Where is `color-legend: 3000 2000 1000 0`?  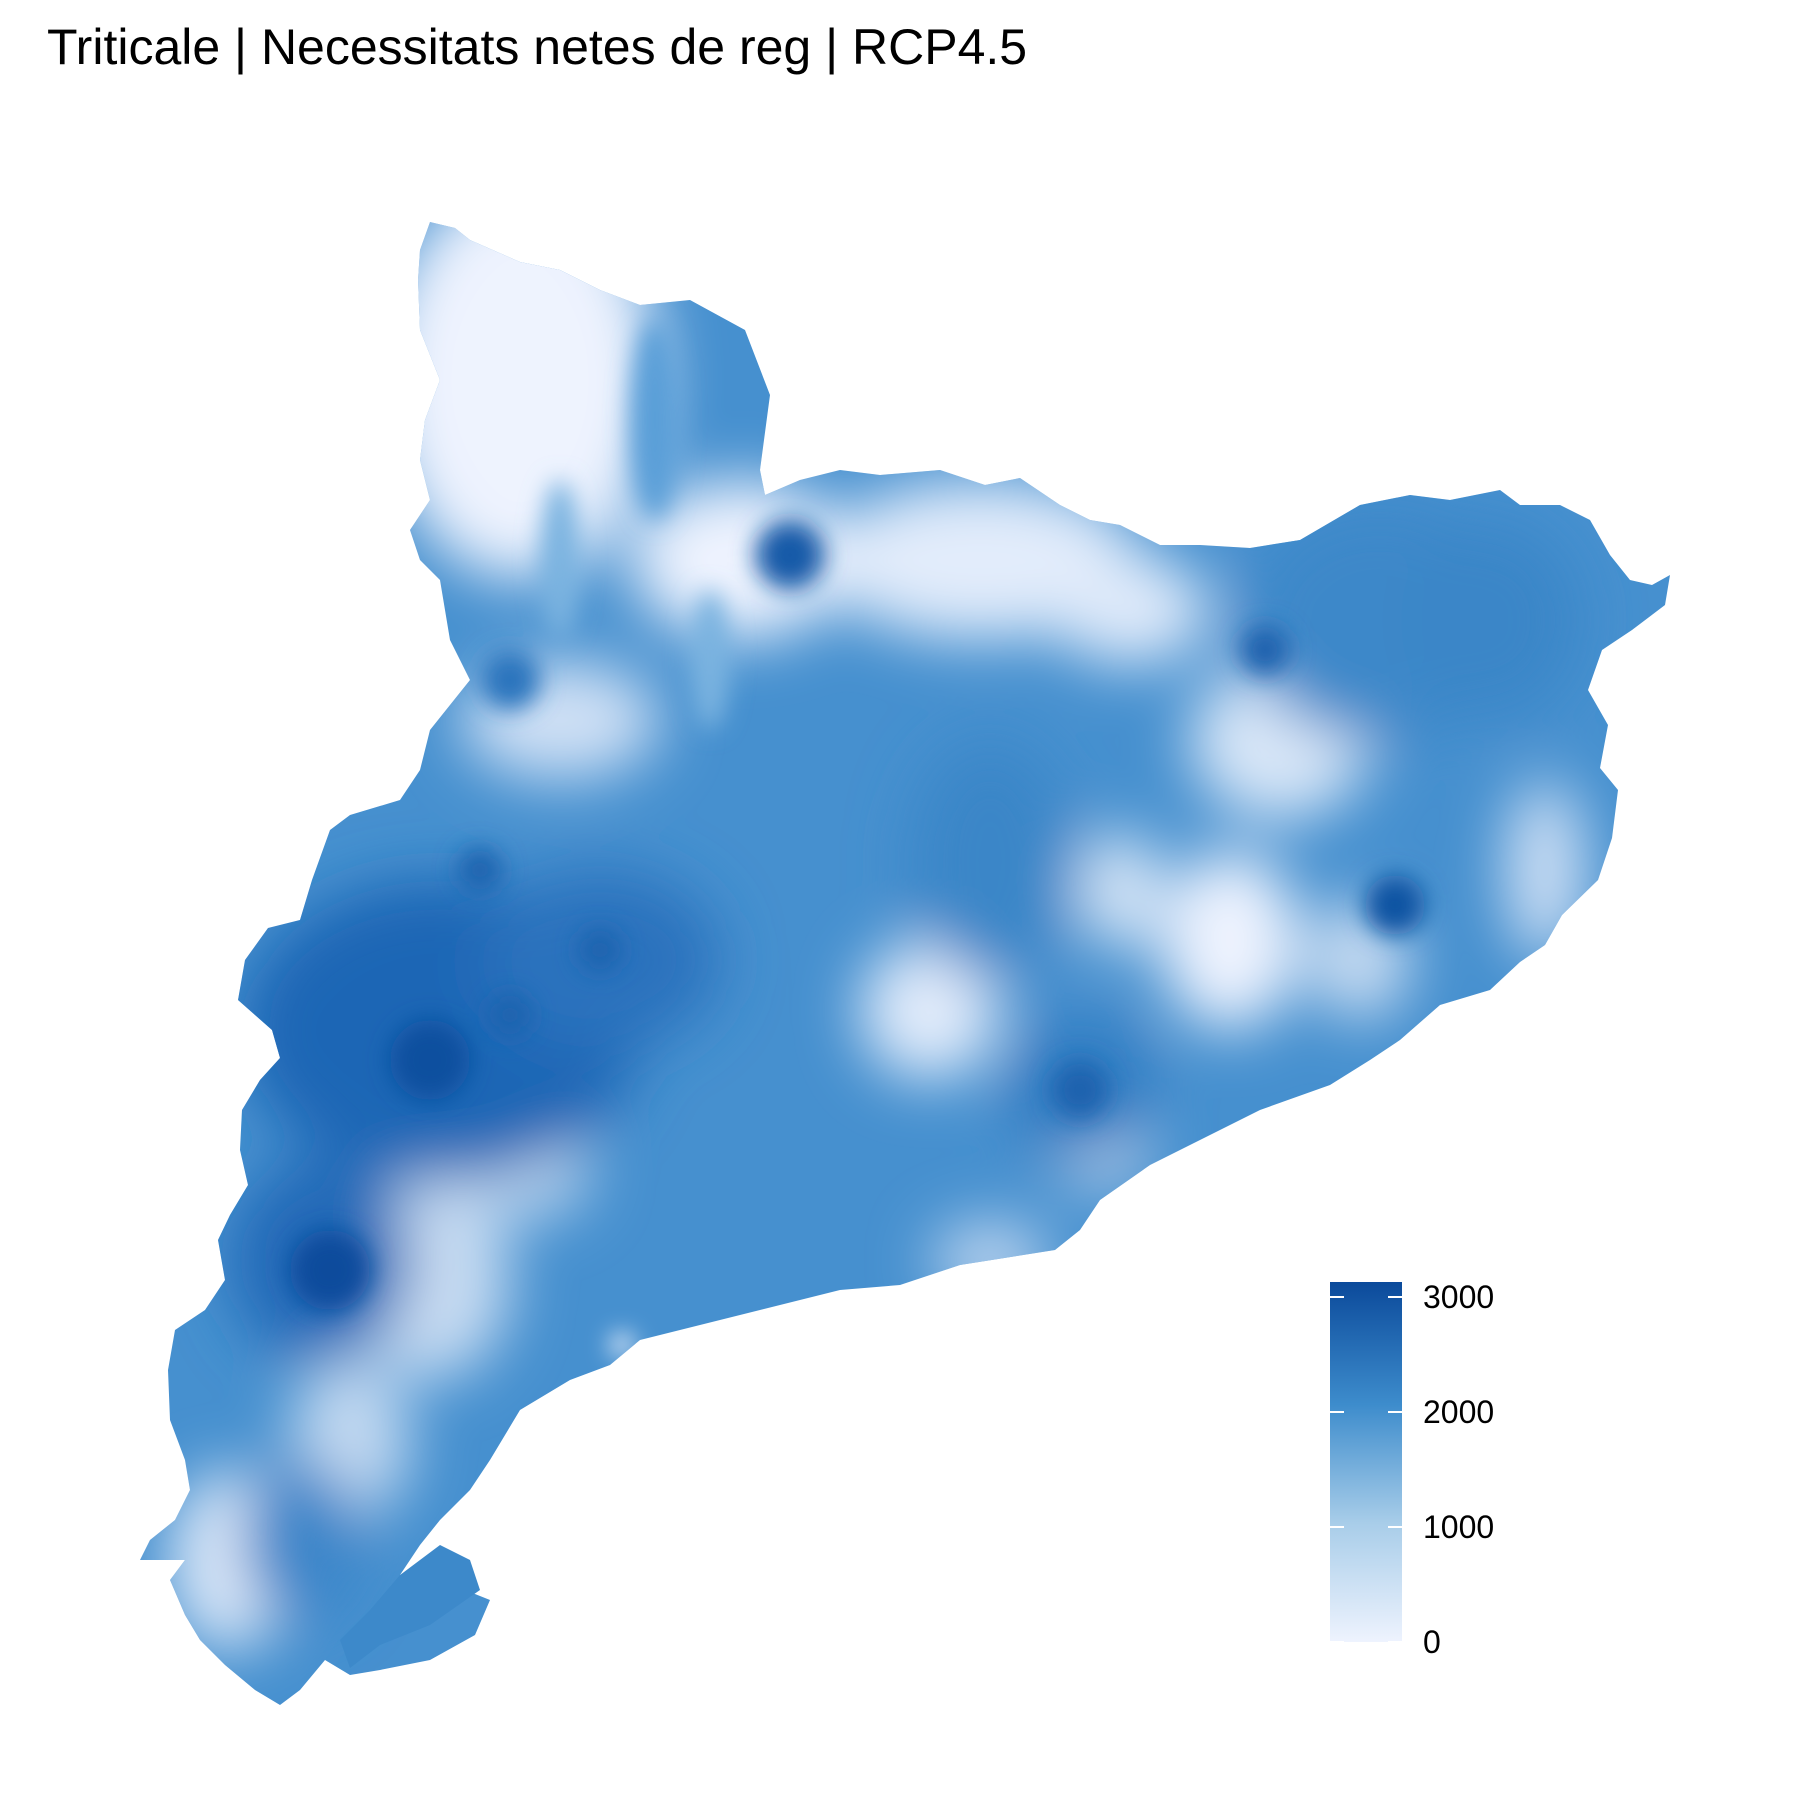 color-legend: 3000 2000 1000 0 is located at coordinates (1412, 1469).